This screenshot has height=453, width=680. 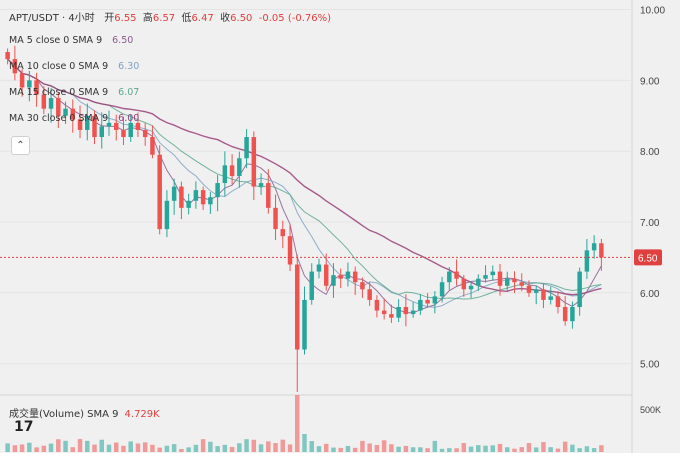 What do you see at coordinates (225, 18) in the screenshot?
I see `close-label: 收` at bounding box center [225, 18].